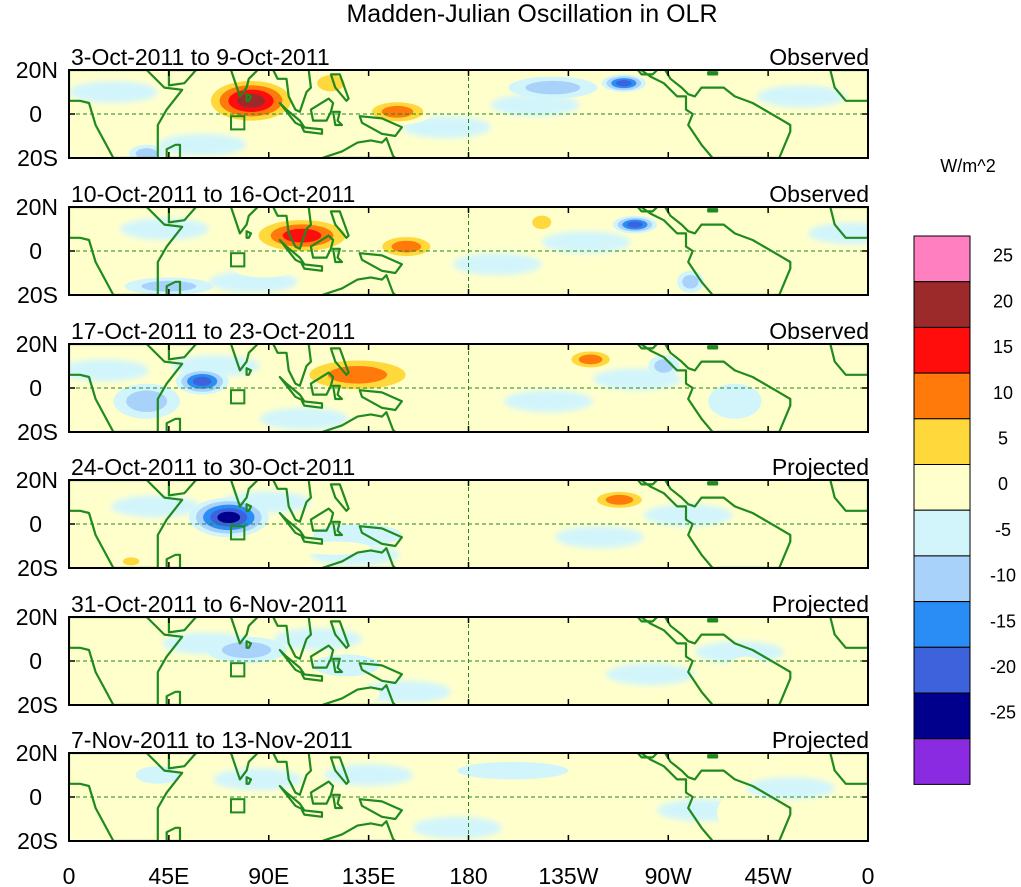  I want to click on y-tick-label: 20S, so click(37, 705).